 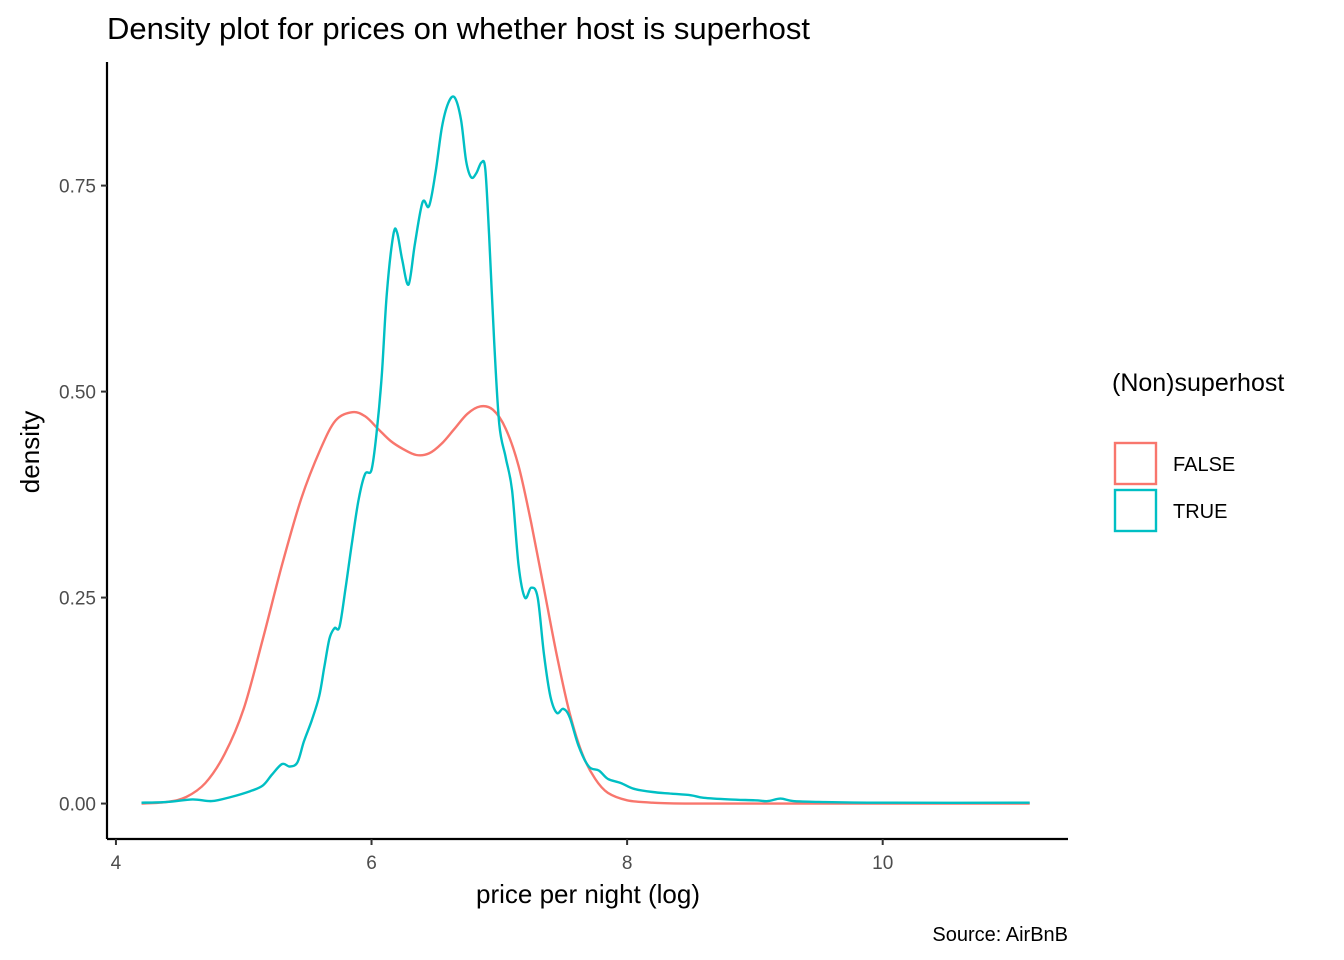 I want to click on y-tick-label: 0.25, so click(x=77, y=599).